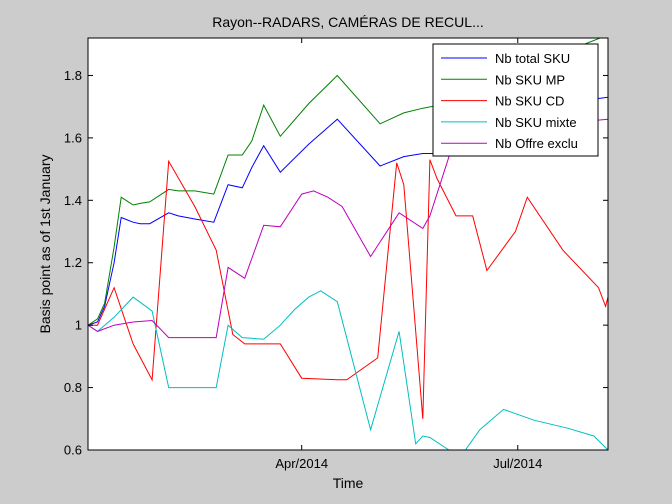 The height and width of the screenshot is (504, 672). Describe the element at coordinates (536, 143) in the screenshot. I see `legend-label: Nb Offre exclu` at that location.